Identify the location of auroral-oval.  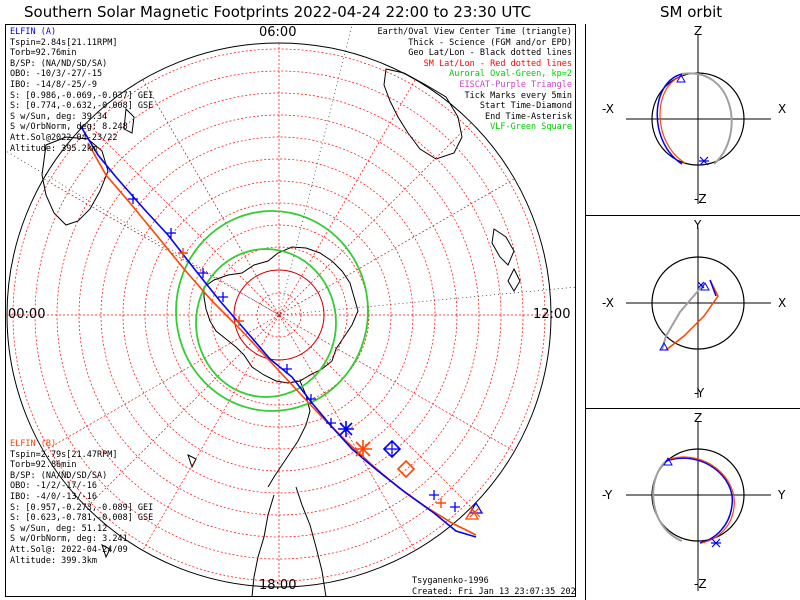
(272, 311).